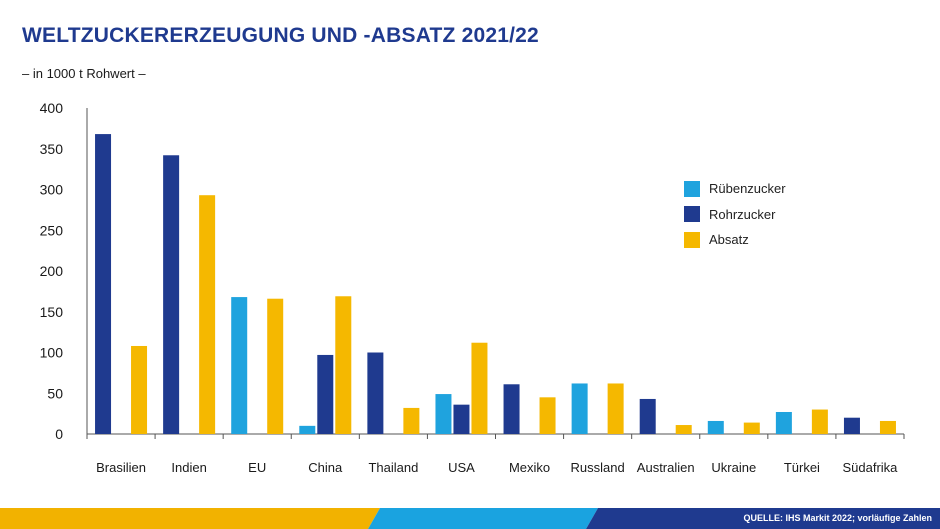  Describe the element at coordinates (52, 108) in the screenshot. I see `y-tick-label: 400` at that location.